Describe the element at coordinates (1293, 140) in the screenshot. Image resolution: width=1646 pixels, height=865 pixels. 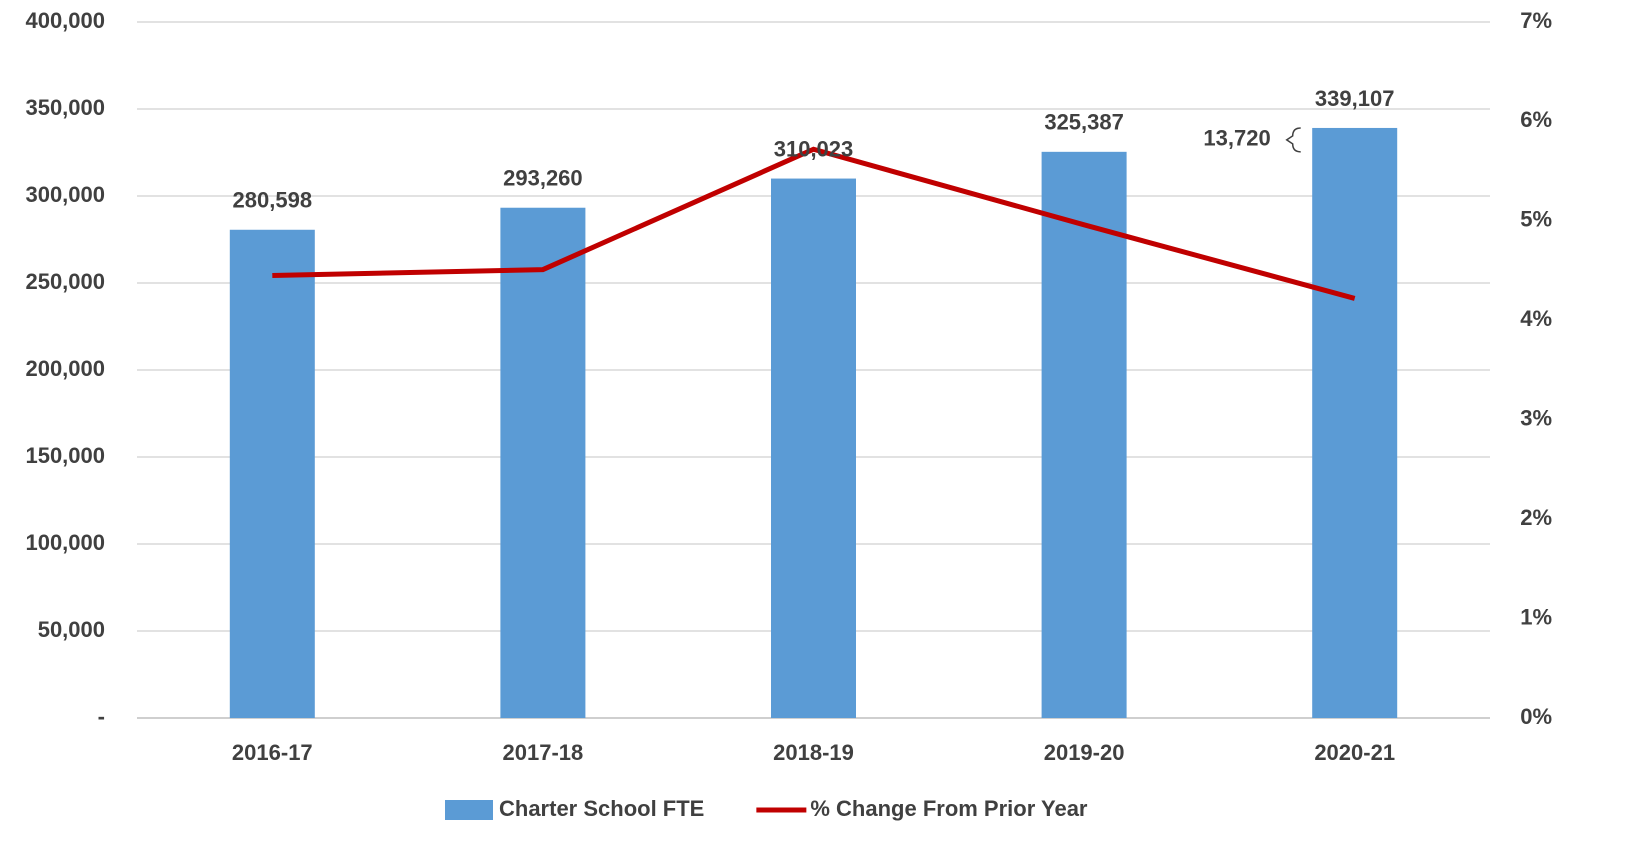
I see `brace` at that location.